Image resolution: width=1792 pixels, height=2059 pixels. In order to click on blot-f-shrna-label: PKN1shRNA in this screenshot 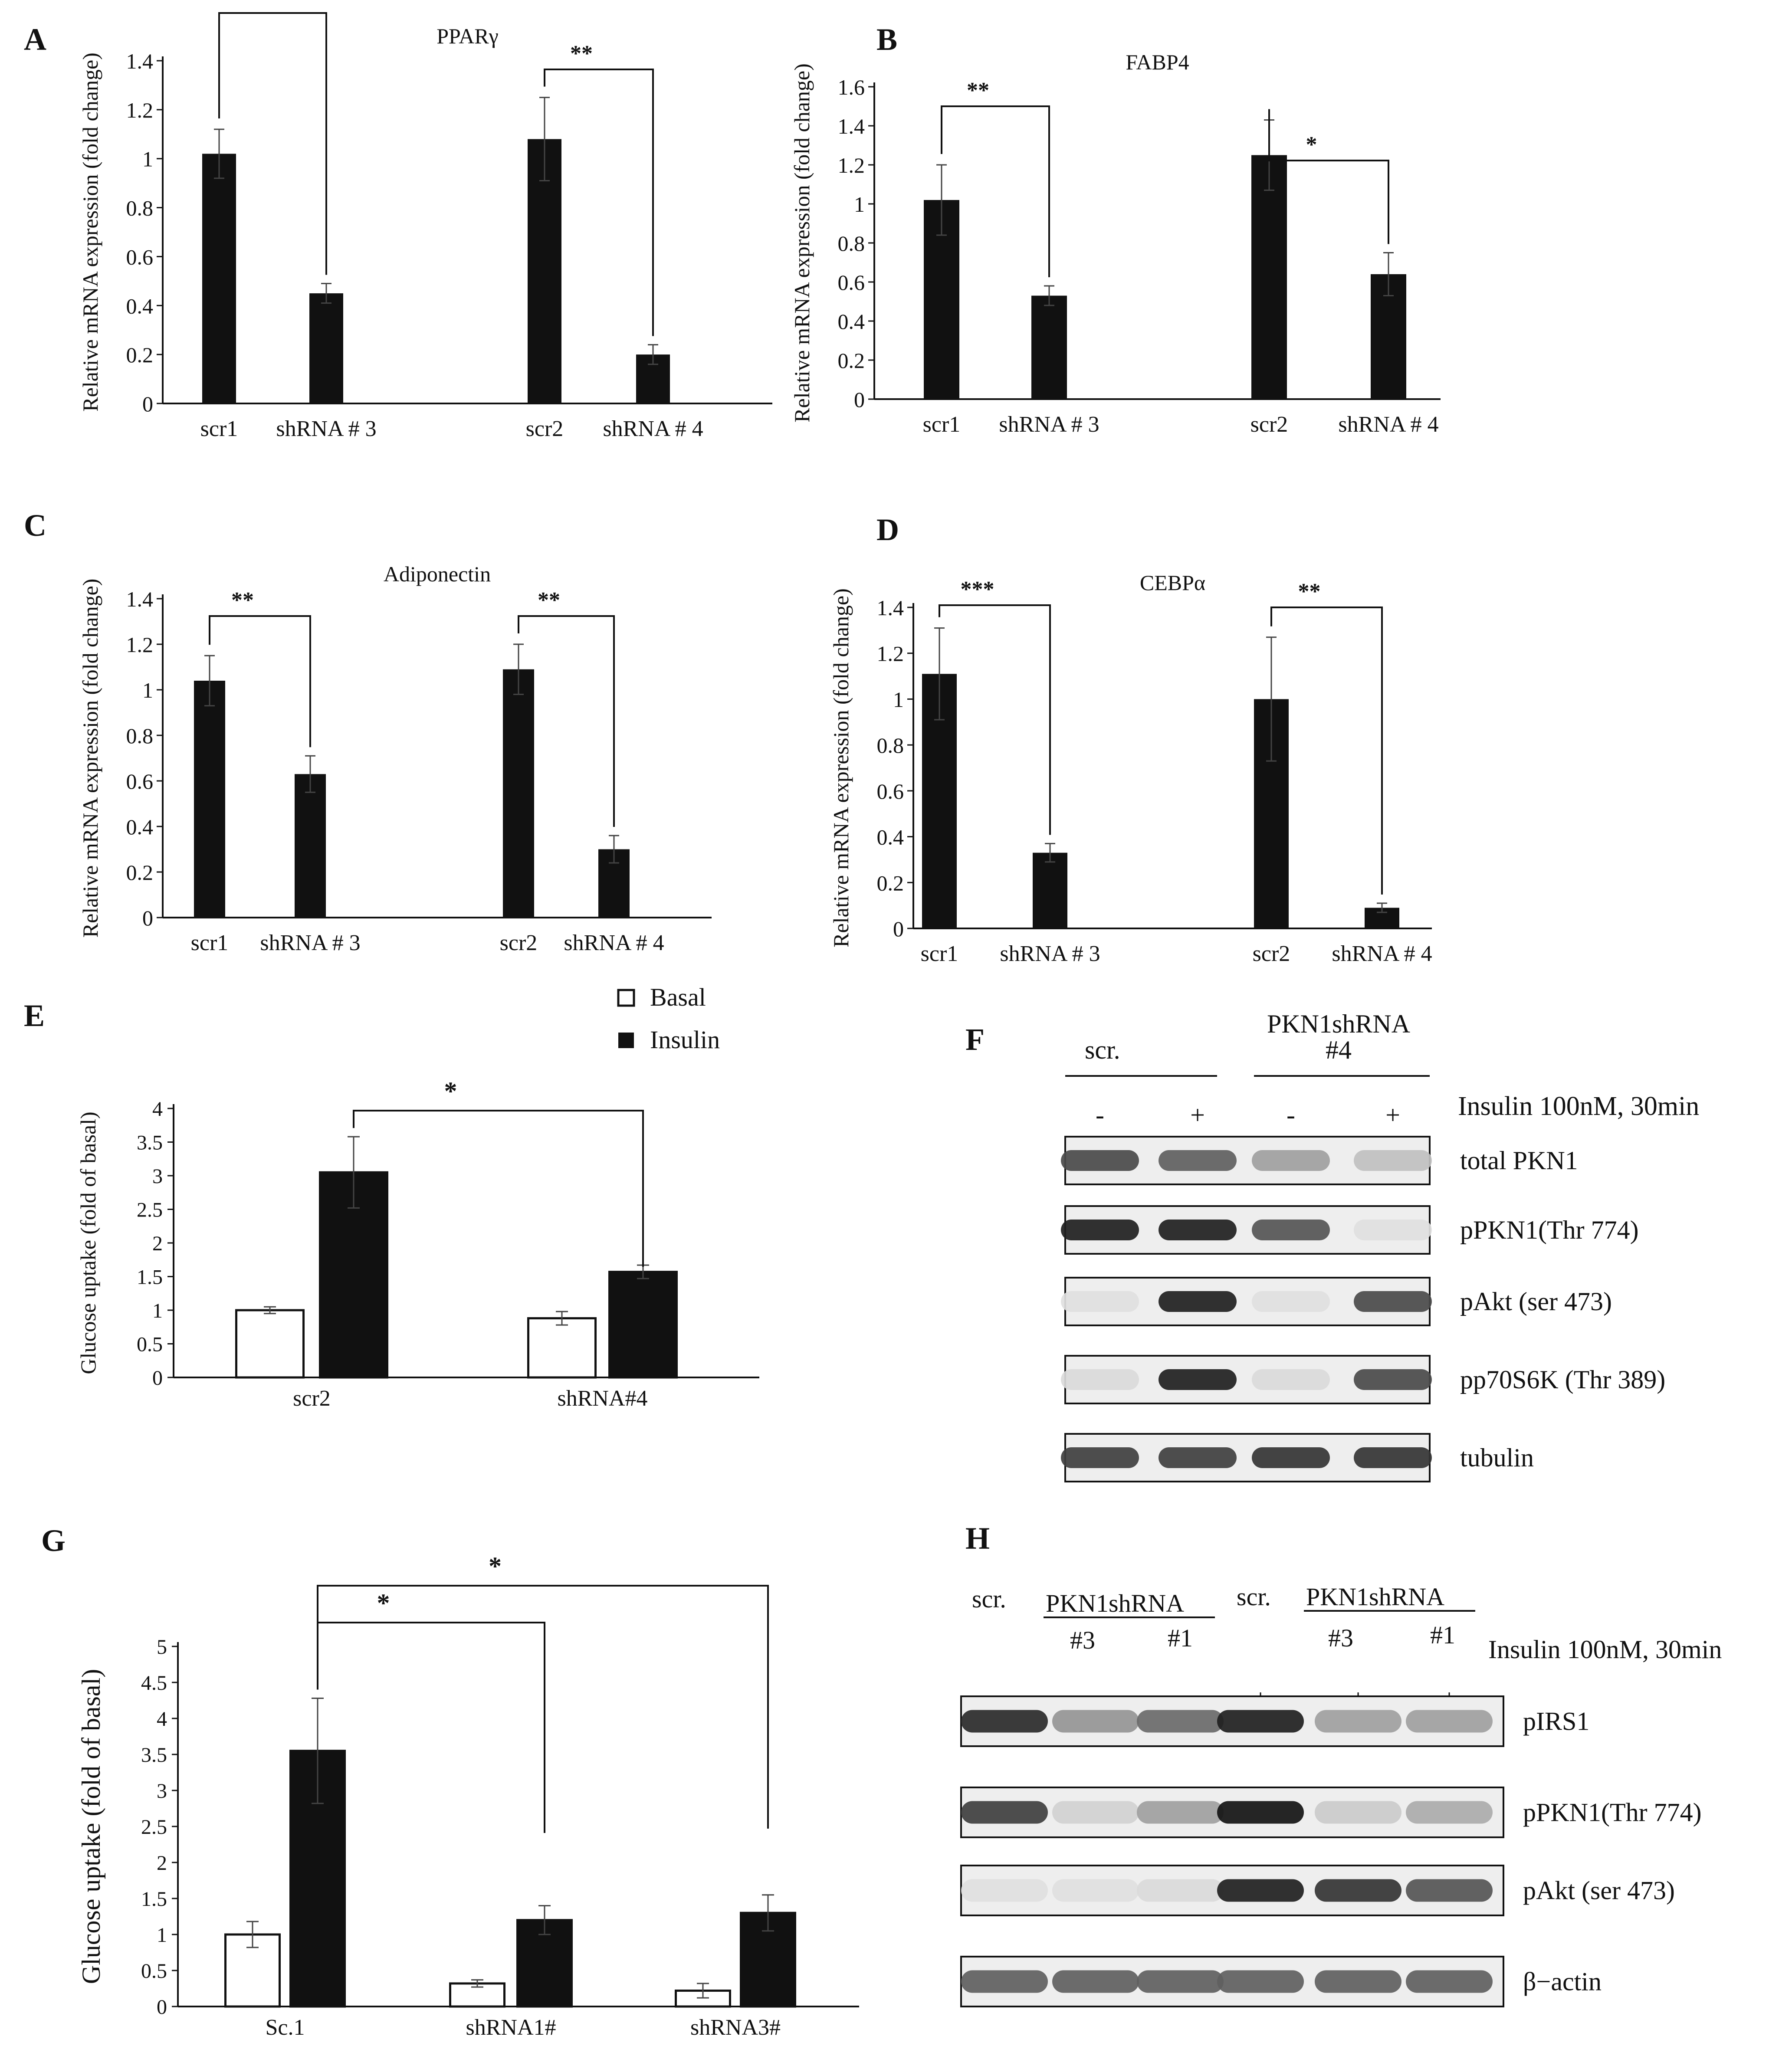, I will do `click(1338, 1024)`.